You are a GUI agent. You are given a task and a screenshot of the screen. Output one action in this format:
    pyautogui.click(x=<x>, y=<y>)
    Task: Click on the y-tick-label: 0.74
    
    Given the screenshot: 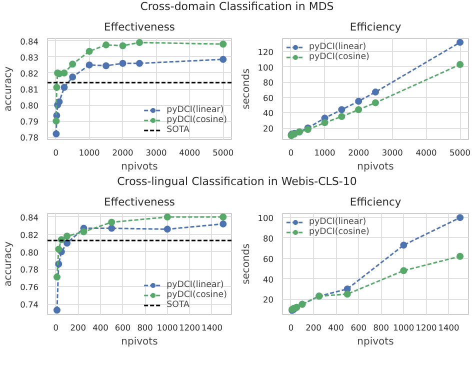 What is the action you would take?
    pyautogui.click(x=29, y=305)
    